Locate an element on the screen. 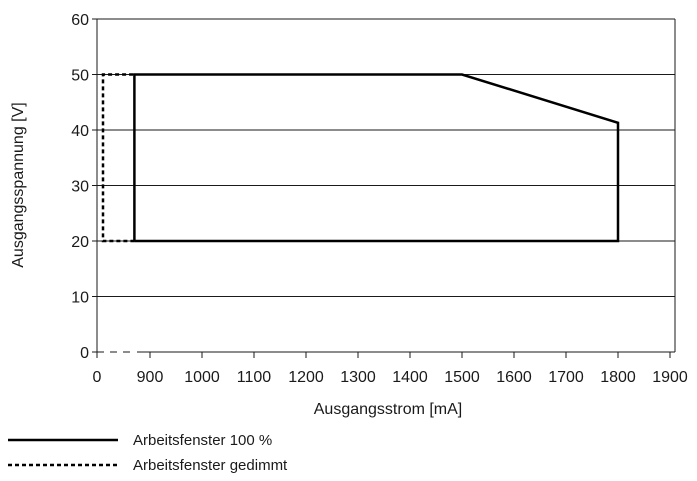 The image size is (697, 481). legend-label: Arbeitsfenster 100 % is located at coordinates (202, 440).